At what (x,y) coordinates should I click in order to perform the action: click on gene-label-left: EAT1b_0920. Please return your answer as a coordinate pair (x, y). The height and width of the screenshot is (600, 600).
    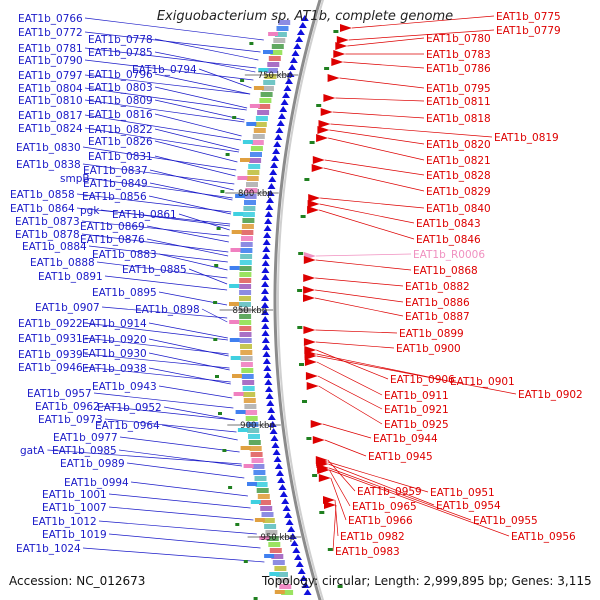
    Looking at the image, I should click on (114, 340).